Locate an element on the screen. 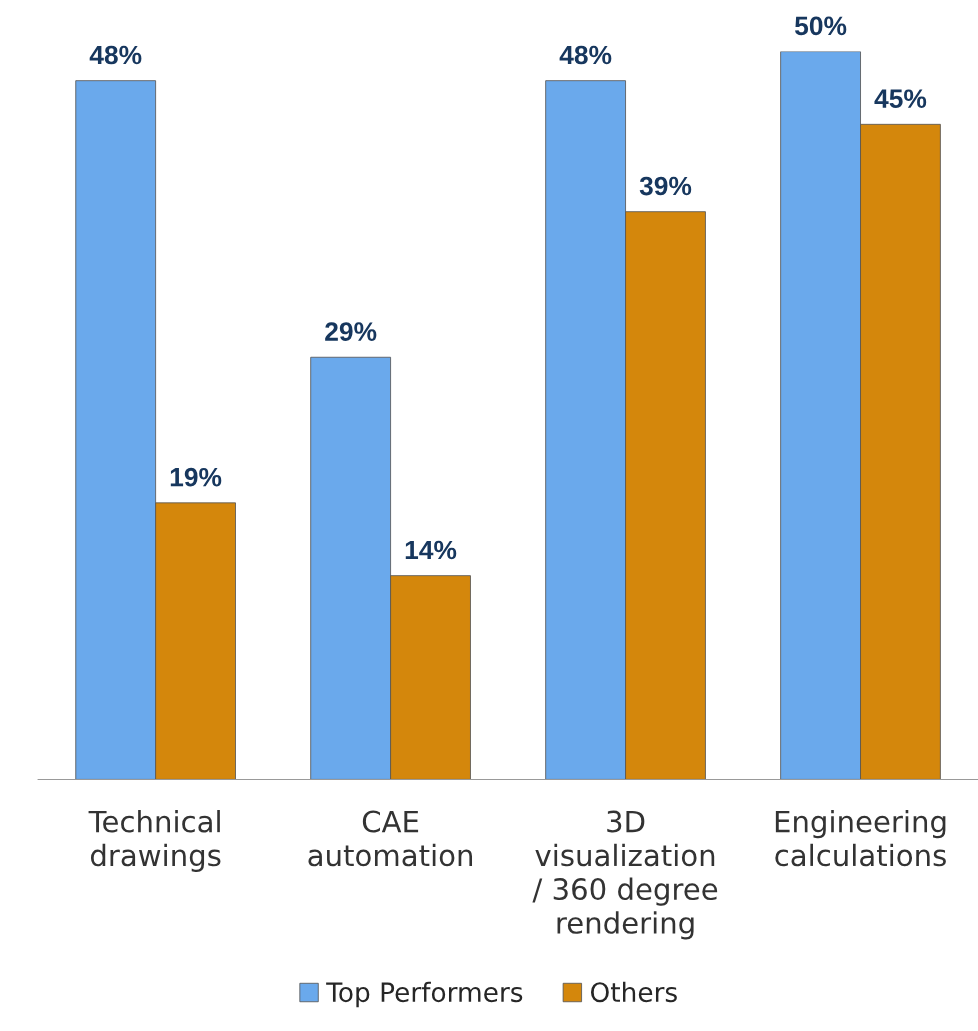  legend-label: Others is located at coordinates (633, 992).